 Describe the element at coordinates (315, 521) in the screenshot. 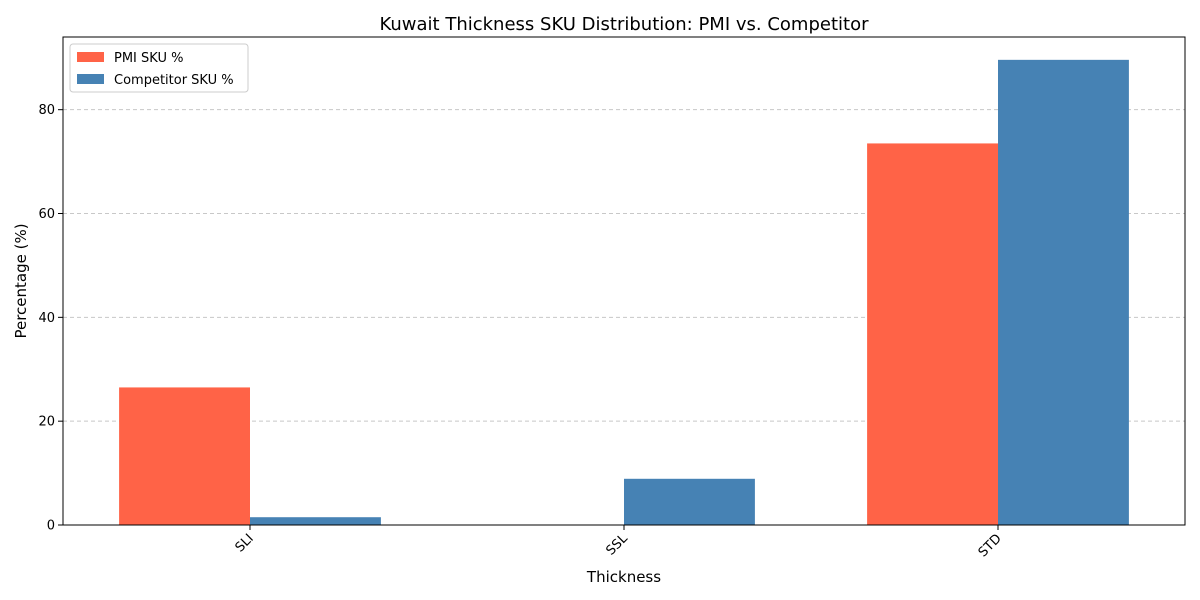

I see `bar-competitor-sli` at that location.